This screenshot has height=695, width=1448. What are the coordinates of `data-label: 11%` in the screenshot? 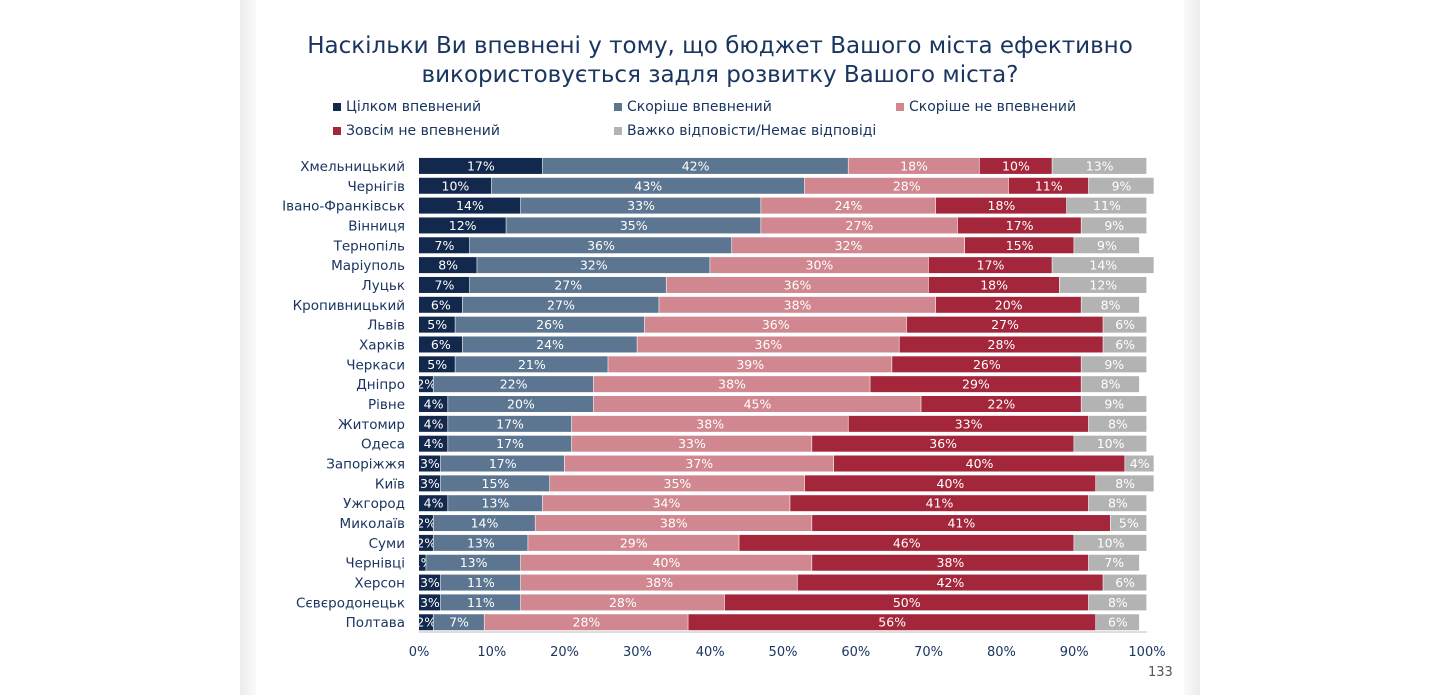 It's located at (1107, 205).